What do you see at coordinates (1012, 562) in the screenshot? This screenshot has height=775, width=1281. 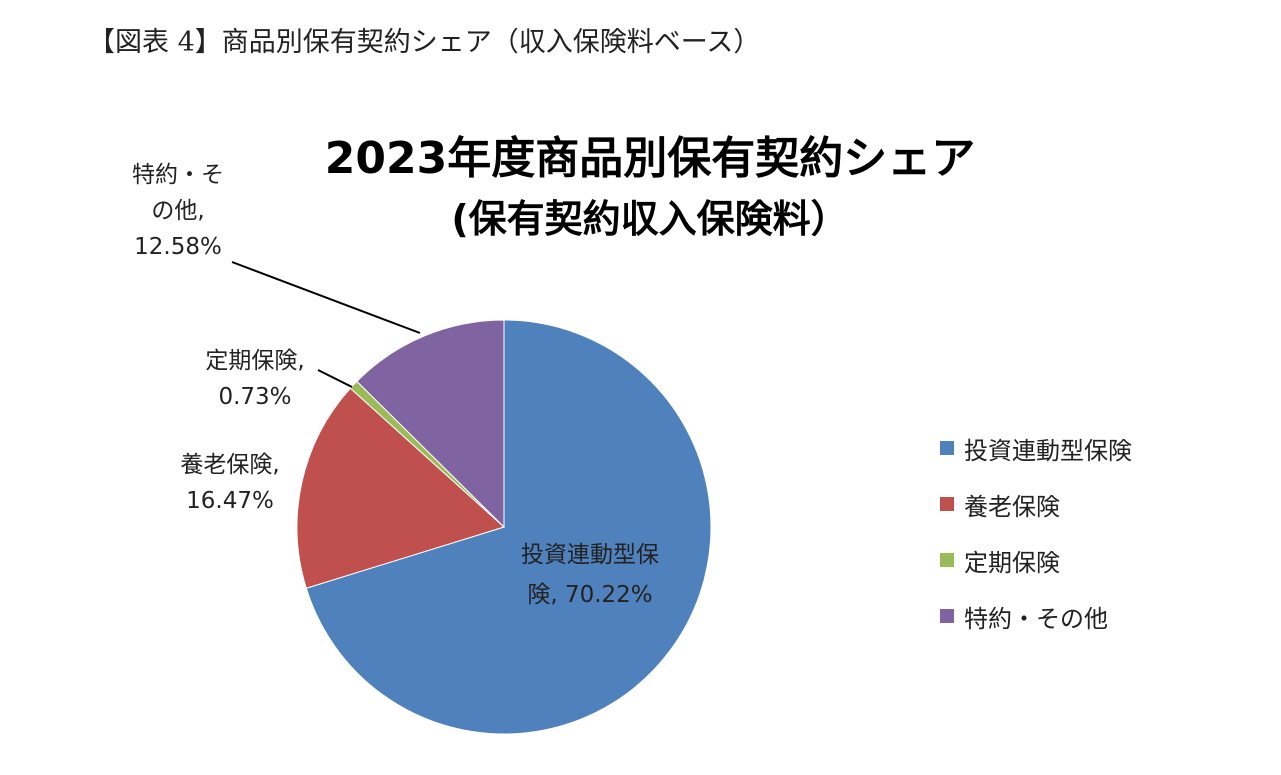 I see `legend-label: 定期保険` at bounding box center [1012, 562].